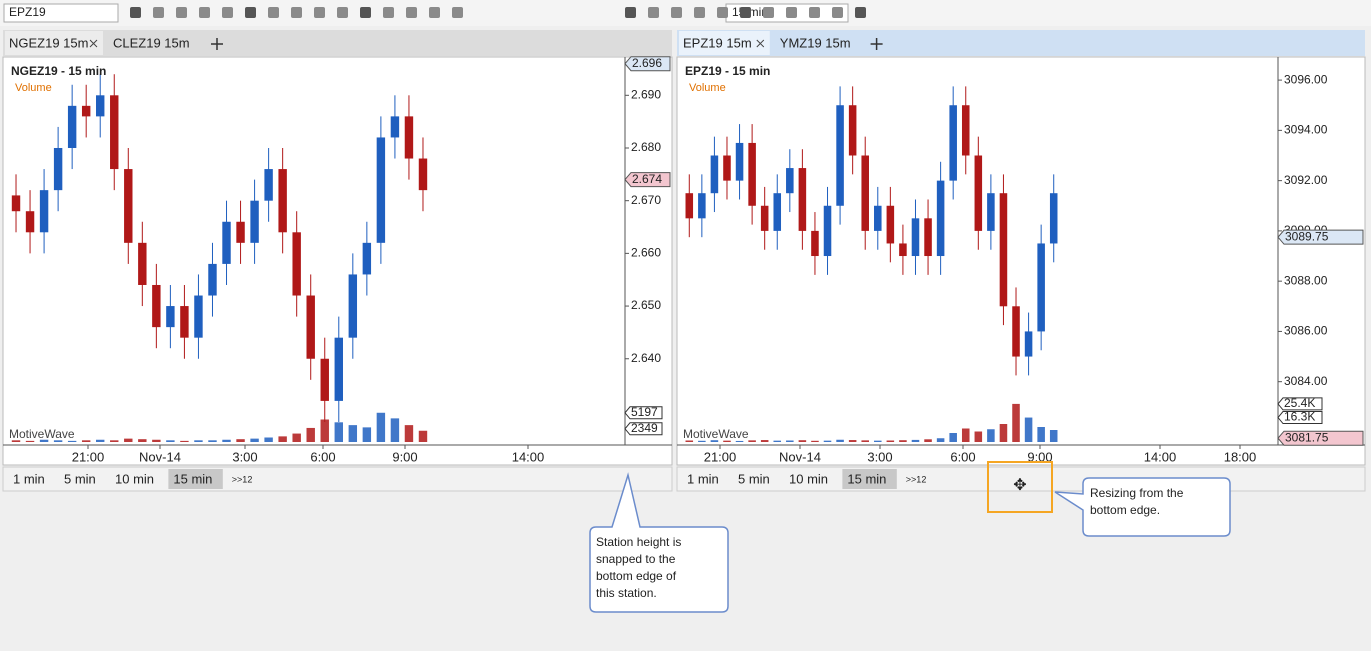 The height and width of the screenshot is (651, 1371). Describe the element at coordinates (1021, 43) in the screenshot. I see `tab-bar` at that location.